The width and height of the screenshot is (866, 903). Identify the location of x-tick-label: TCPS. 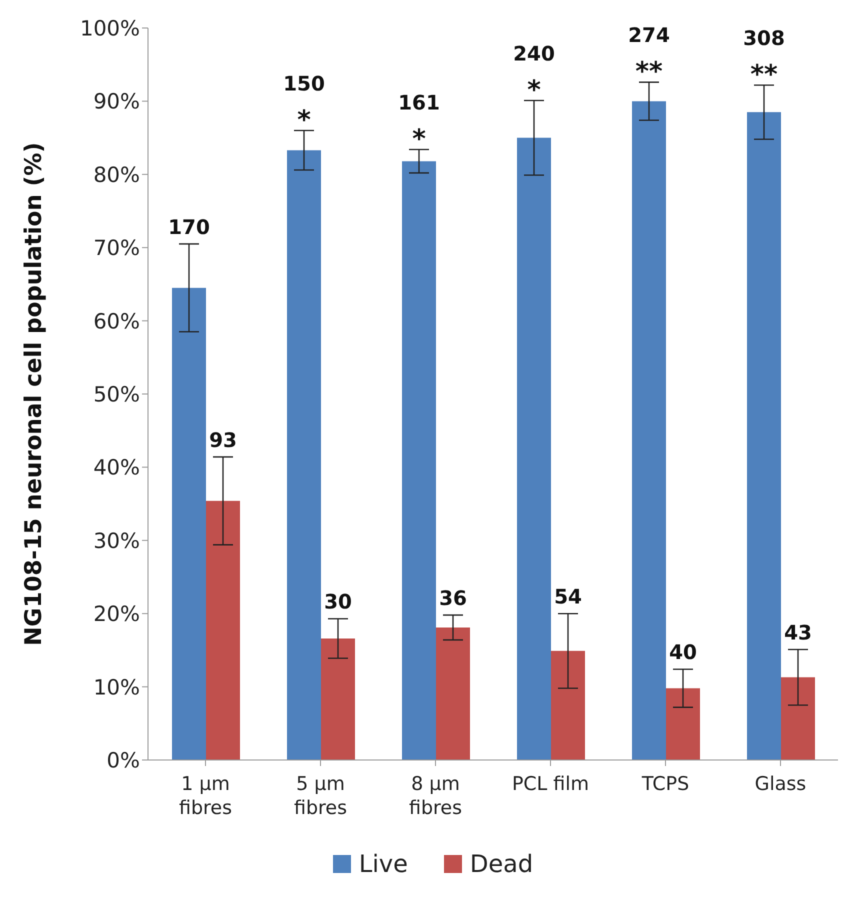
(665, 784).